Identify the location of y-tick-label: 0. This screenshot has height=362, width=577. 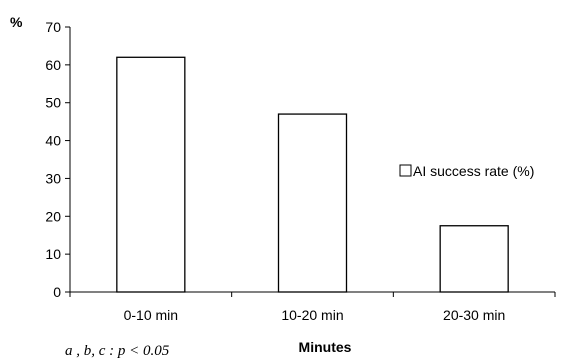
(57, 292).